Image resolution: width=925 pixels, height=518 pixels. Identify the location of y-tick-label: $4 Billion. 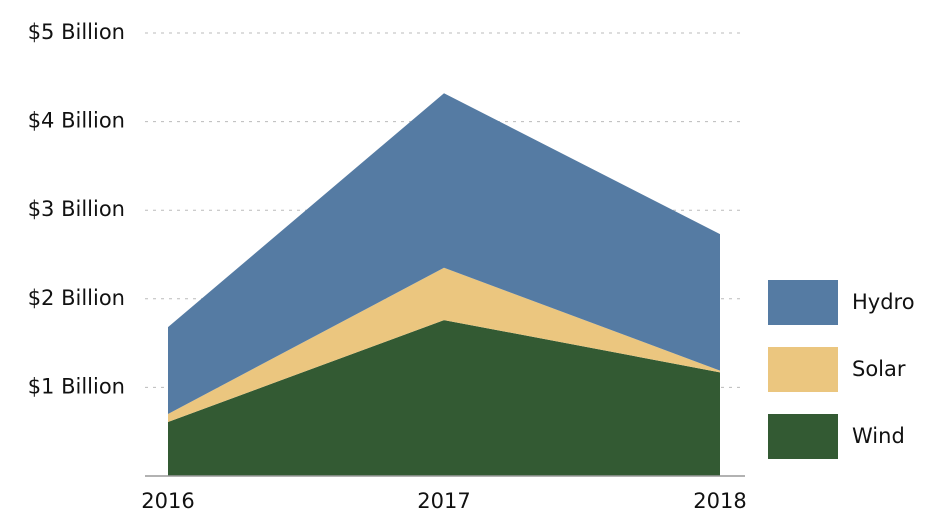
(76, 121).